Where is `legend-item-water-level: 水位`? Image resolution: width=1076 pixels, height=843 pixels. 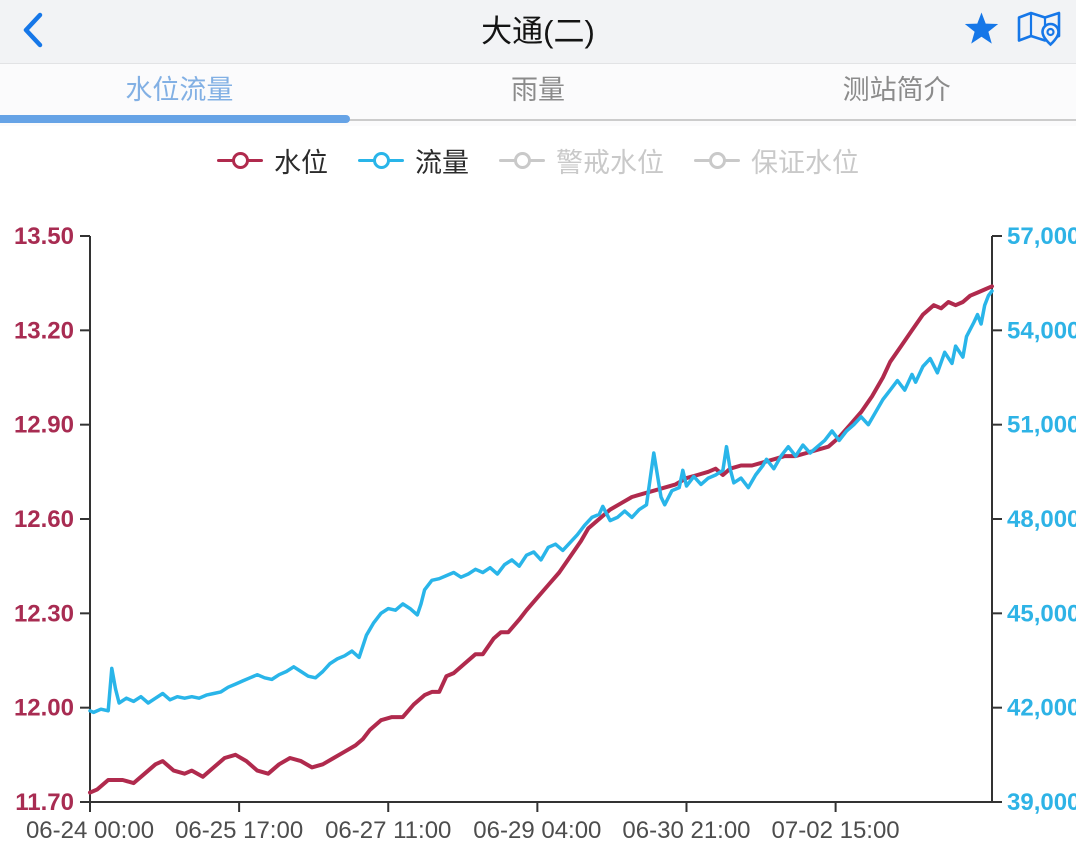
legend-item-water-level: 水位 is located at coordinates (272, 160).